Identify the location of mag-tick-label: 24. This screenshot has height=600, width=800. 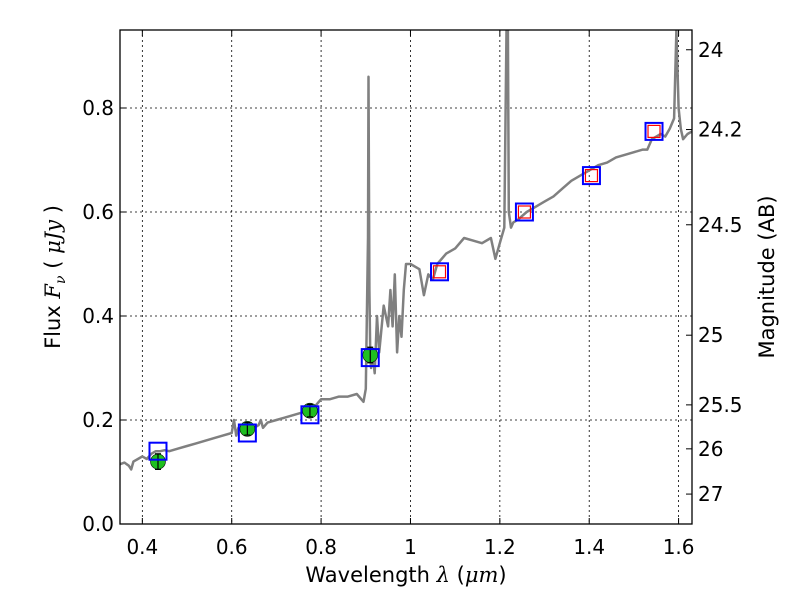
(710, 50).